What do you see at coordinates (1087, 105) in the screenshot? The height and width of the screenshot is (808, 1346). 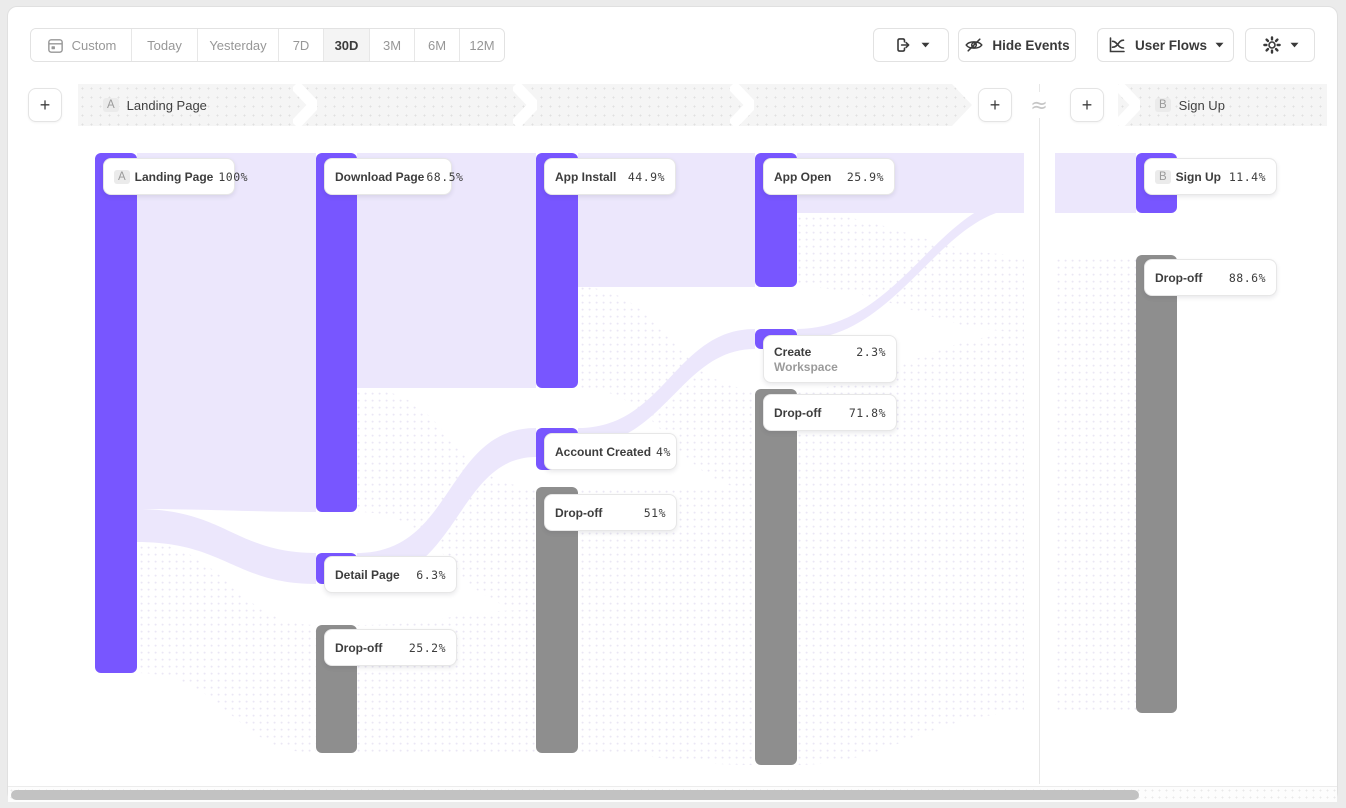 I see `add-step-before-b-button: +` at bounding box center [1087, 105].